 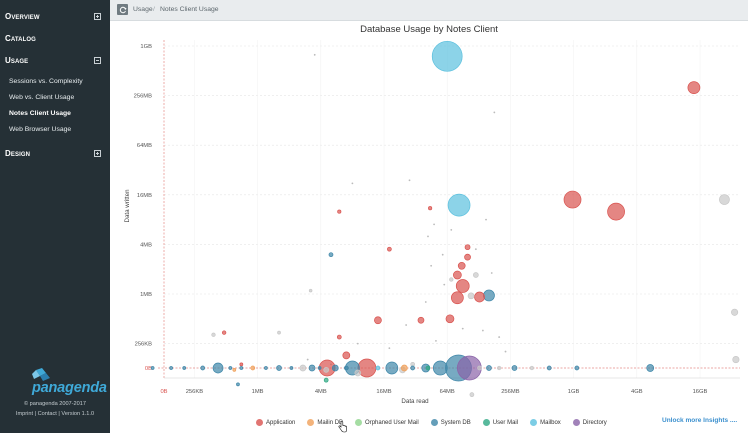 I want to click on sidebar-item-web-client-usage: Web vs. Client Usage, so click(x=42, y=97).